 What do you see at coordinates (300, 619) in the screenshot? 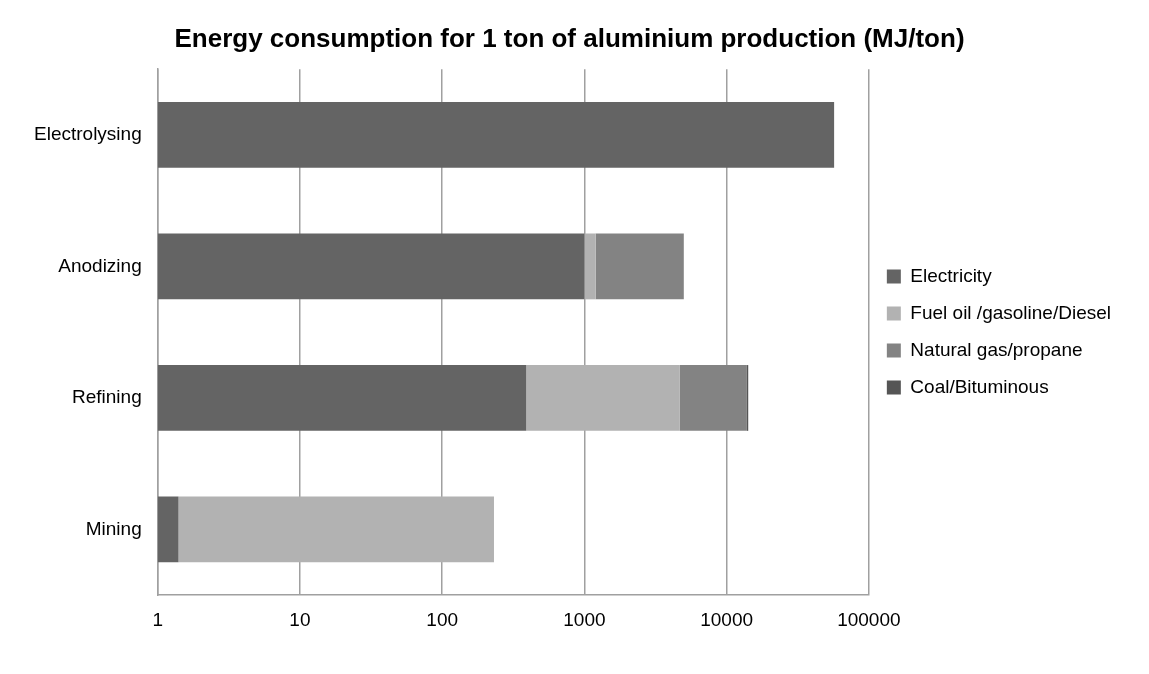
I see `x-tick-label: 10` at bounding box center [300, 619].